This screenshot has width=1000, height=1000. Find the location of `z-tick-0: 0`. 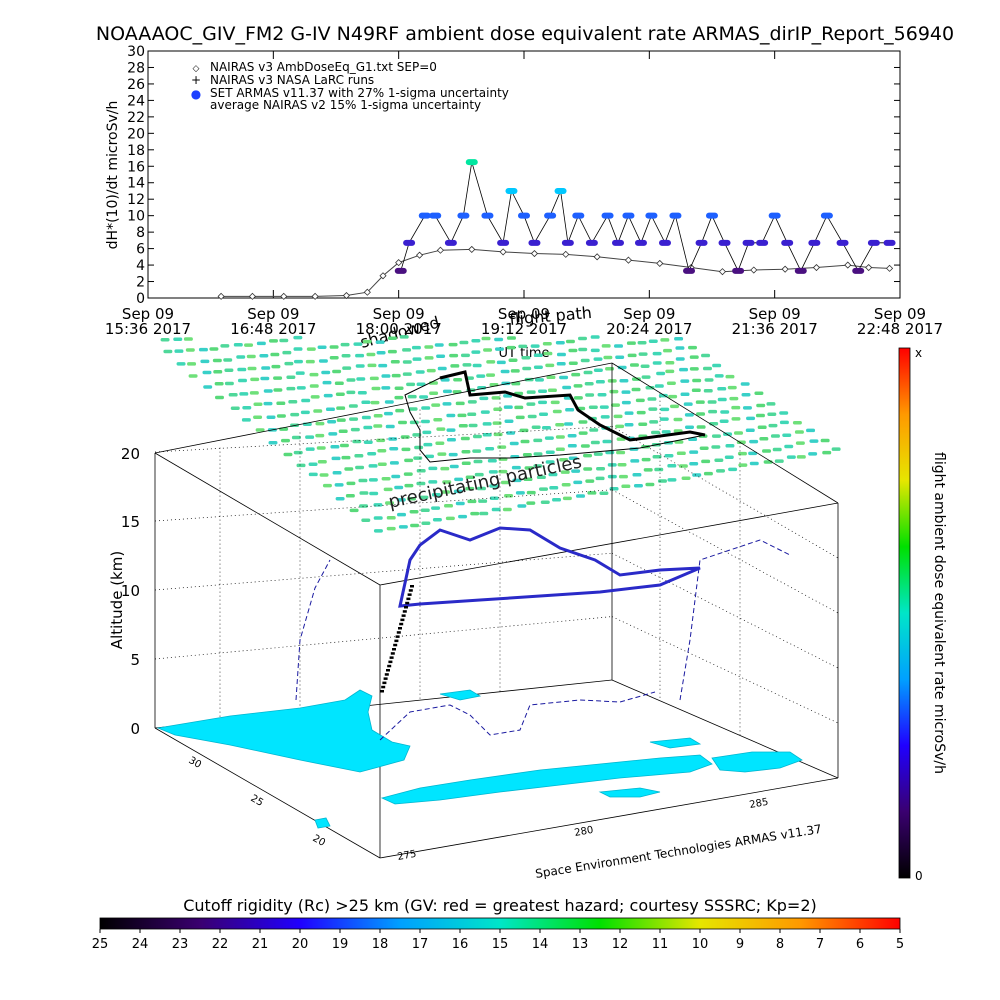

z-tick-0: 0 is located at coordinates (135, 729).